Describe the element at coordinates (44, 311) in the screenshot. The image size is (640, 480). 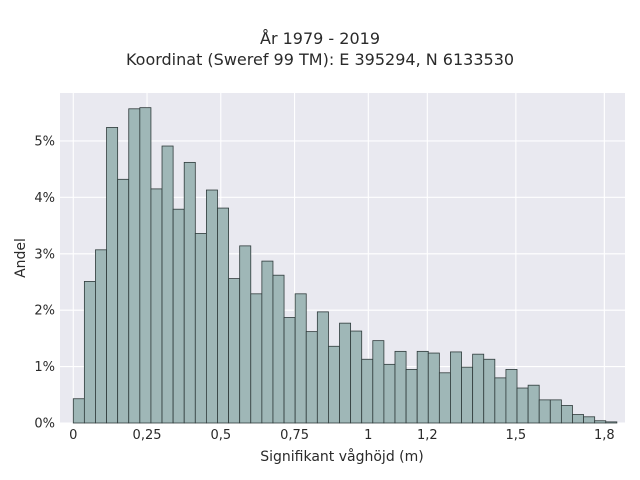
I see `y-tick-label: 2%` at that location.